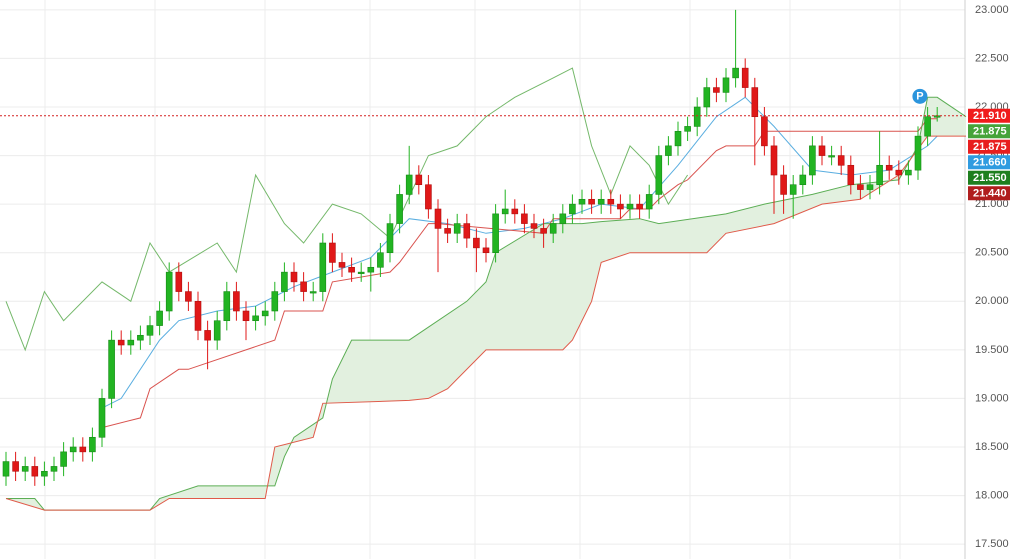  I want to click on y-tick-label: 22.500, so click(992, 58).